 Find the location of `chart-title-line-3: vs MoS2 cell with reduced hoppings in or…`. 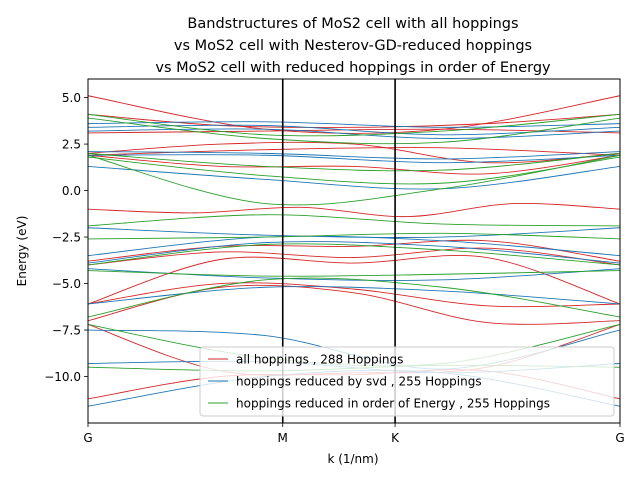

chart-title-line-3: vs MoS2 cell with reduced hoppings in or… is located at coordinates (353, 68).